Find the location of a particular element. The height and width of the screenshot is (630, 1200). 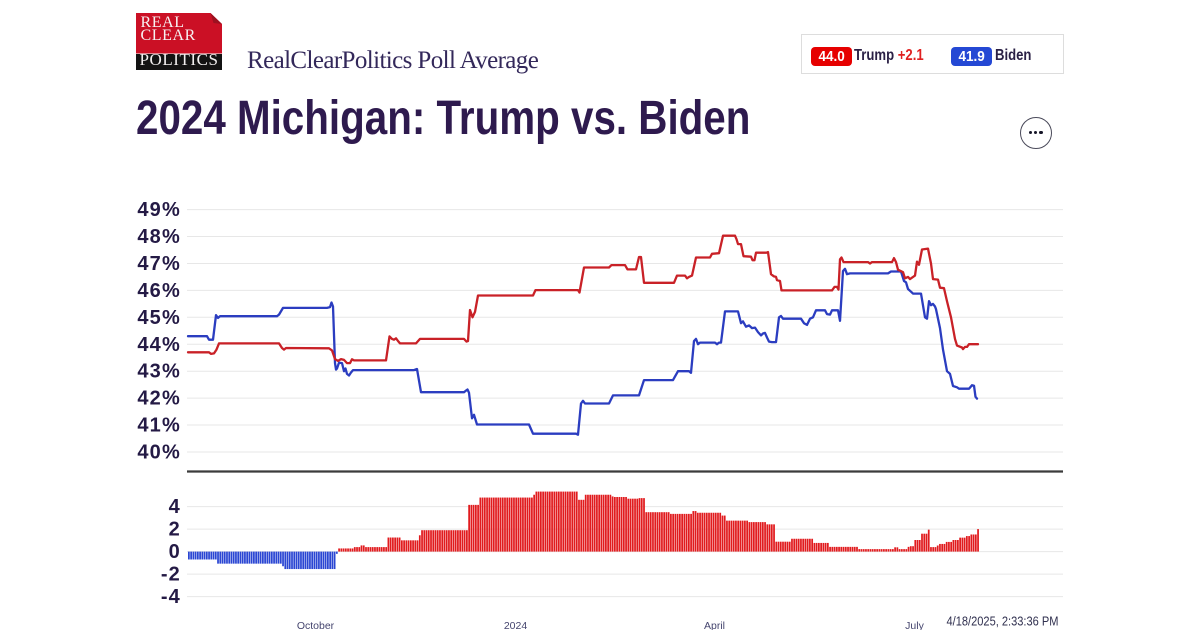

svg-text: 0 is located at coordinates (175, 552).